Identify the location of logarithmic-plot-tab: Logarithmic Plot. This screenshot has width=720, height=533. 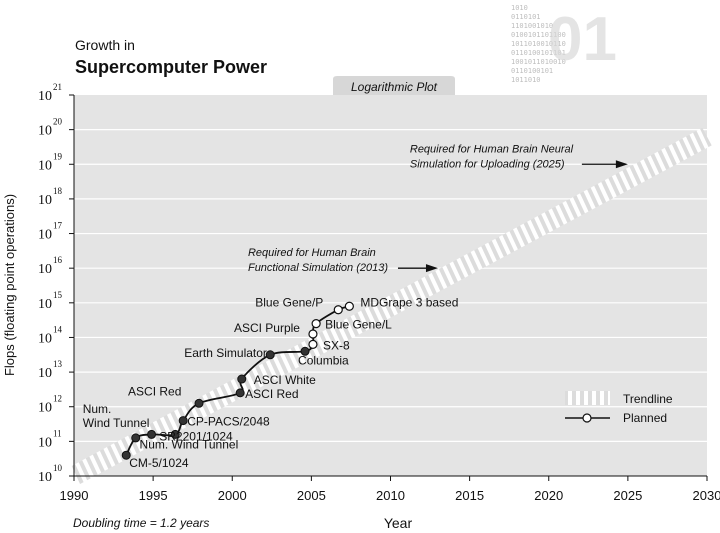
(394, 85).